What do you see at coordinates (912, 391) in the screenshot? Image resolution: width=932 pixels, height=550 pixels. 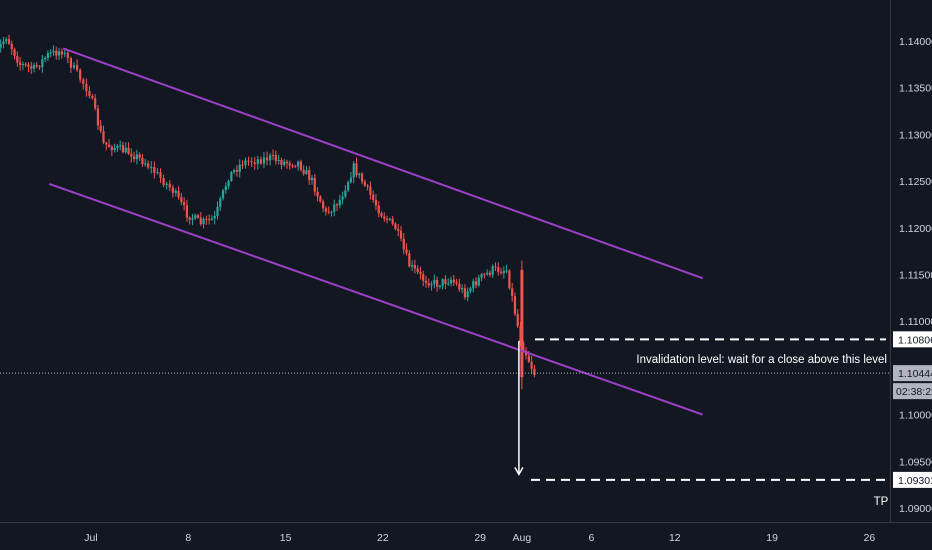 I see `countdown-tag-bg` at bounding box center [912, 391].